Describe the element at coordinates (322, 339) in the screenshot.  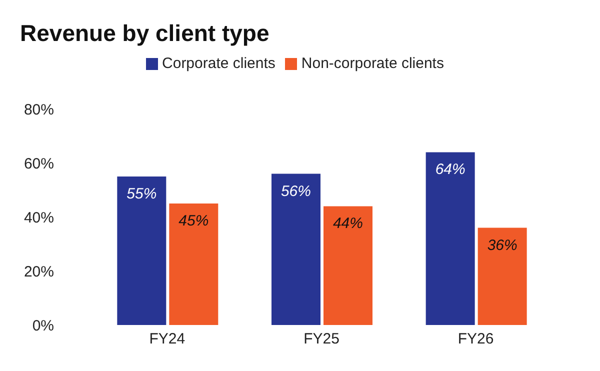
I see `x-tick-label: FY25` at that location.